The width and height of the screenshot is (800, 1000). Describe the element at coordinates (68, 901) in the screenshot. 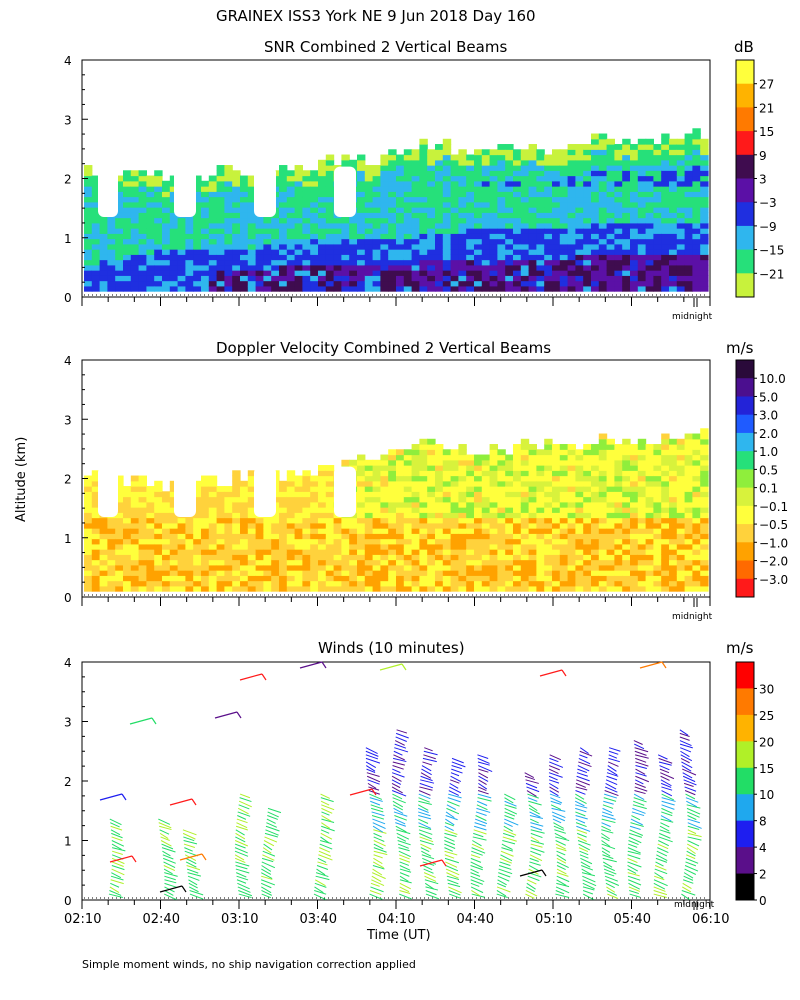

I see `panel-2-ytick-label: 0` at that location.